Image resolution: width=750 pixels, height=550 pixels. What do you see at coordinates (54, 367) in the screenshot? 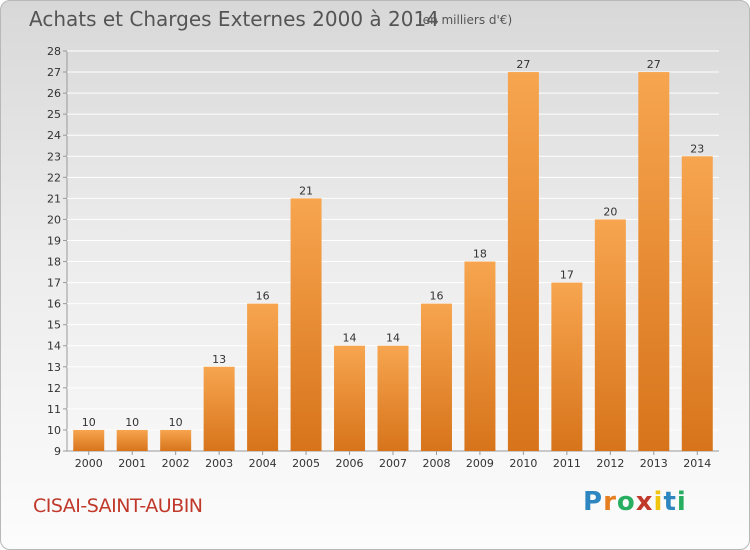
I see `y-tick-label: 13` at bounding box center [54, 367].